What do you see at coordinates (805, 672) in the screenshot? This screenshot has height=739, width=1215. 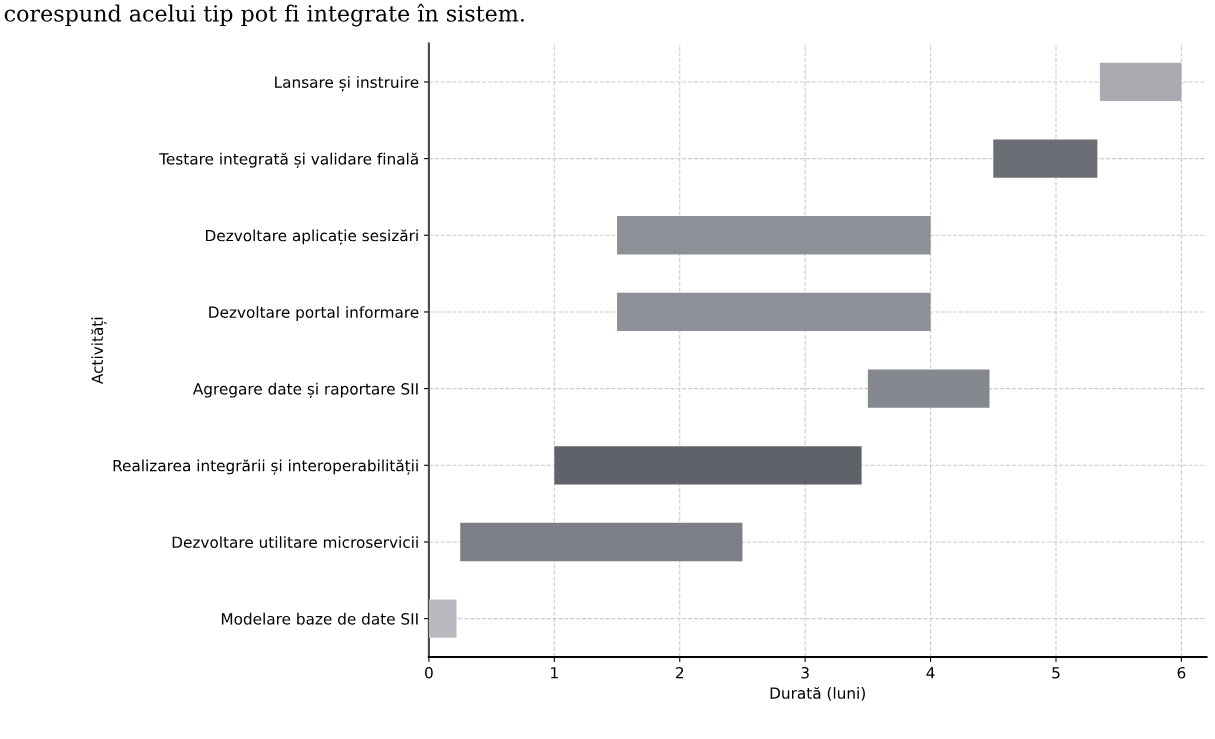 I see `x-tick-label: 3` at bounding box center [805, 672].